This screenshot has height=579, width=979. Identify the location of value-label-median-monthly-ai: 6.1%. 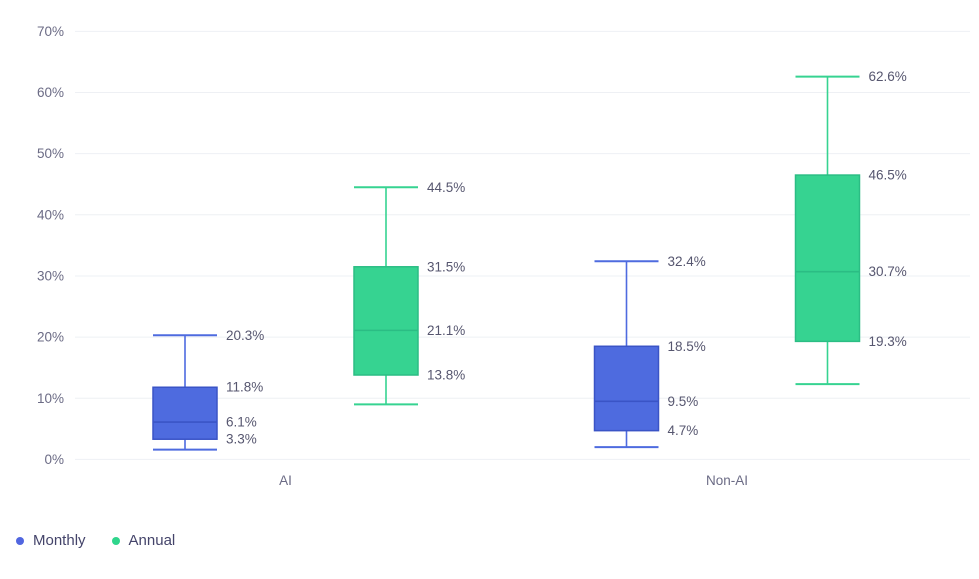
(241, 422).